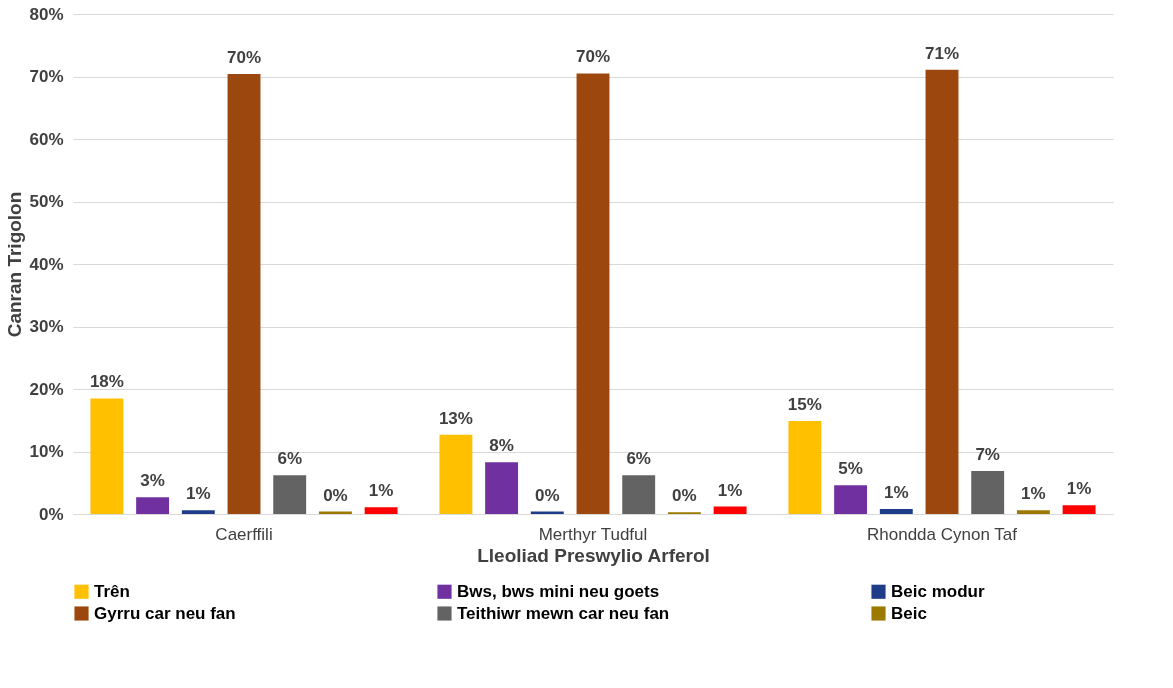 Image resolution: width=1173 pixels, height=688 pixels. I want to click on x-tick-label: Caerffili, so click(244, 534).